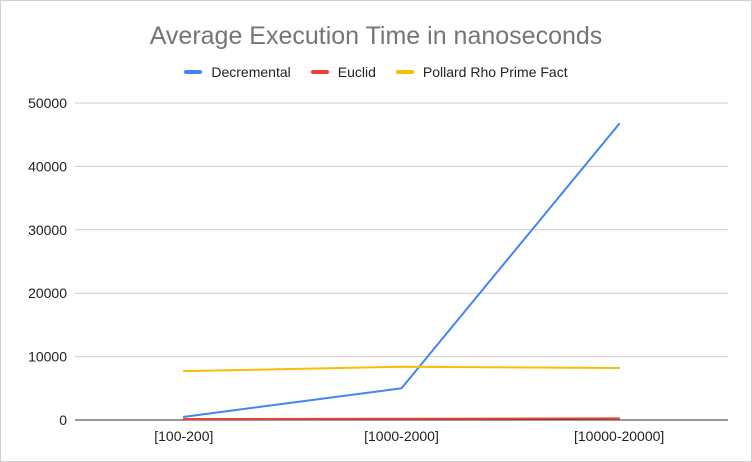  What do you see at coordinates (319, 72) in the screenshot?
I see `legend-swatch-euclid` at bounding box center [319, 72].